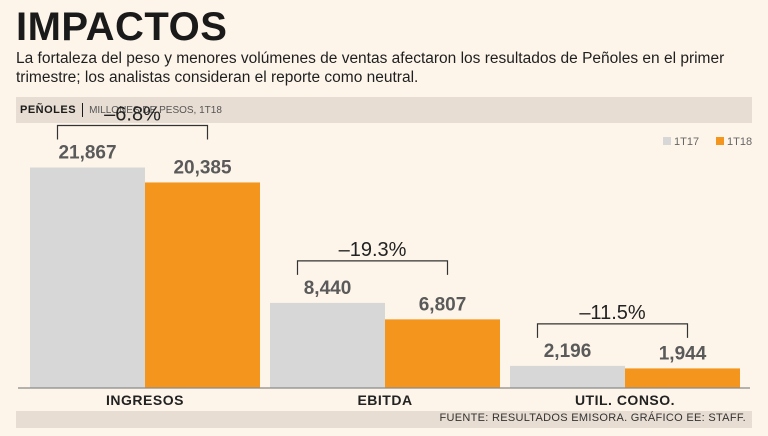 This screenshot has width=768, height=436. I want to click on chart-header-band, so click(384, 110).